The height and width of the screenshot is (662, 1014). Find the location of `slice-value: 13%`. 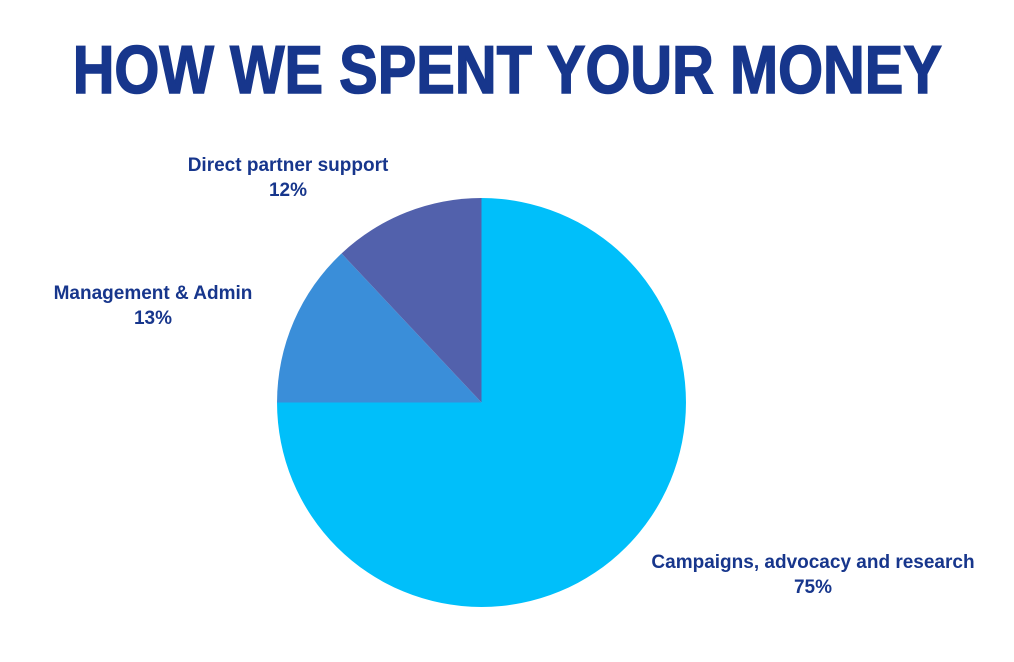

slice-value: 13% is located at coordinates (153, 318).